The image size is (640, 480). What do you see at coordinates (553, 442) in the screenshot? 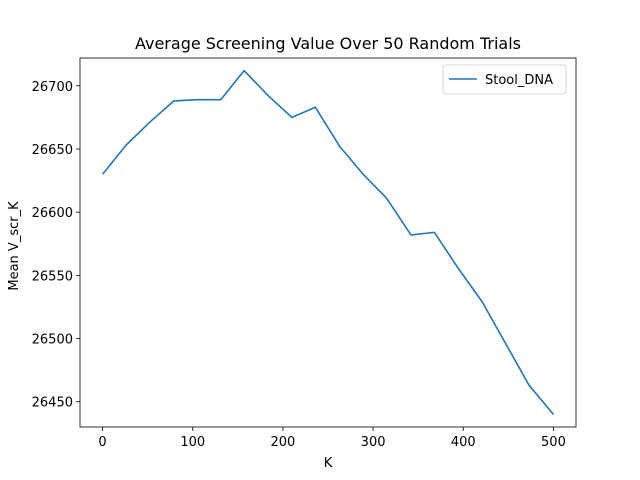
I see `x-tick-label: 500` at bounding box center [553, 442].